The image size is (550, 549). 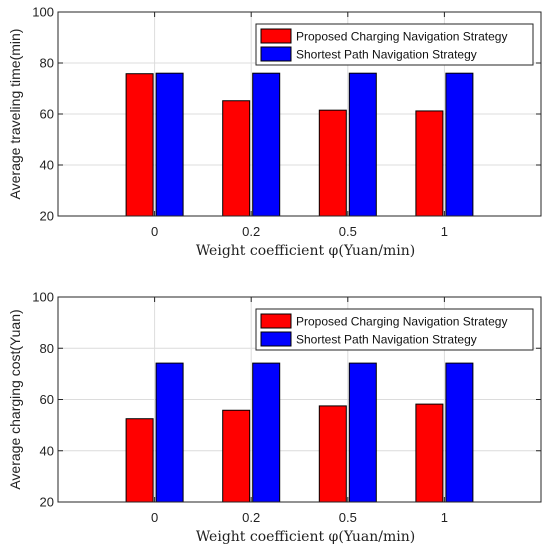 I want to click on y-axis-label: Average traveling time(min), so click(x=15, y=114).